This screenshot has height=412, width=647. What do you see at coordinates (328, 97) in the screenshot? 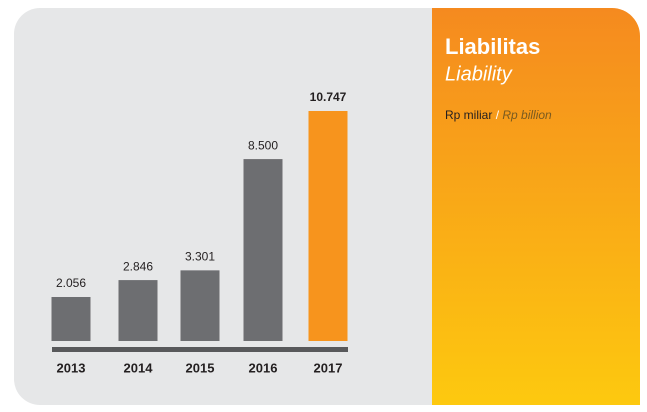
I see `value-label: 10.747` at bounding box center [328, 97].